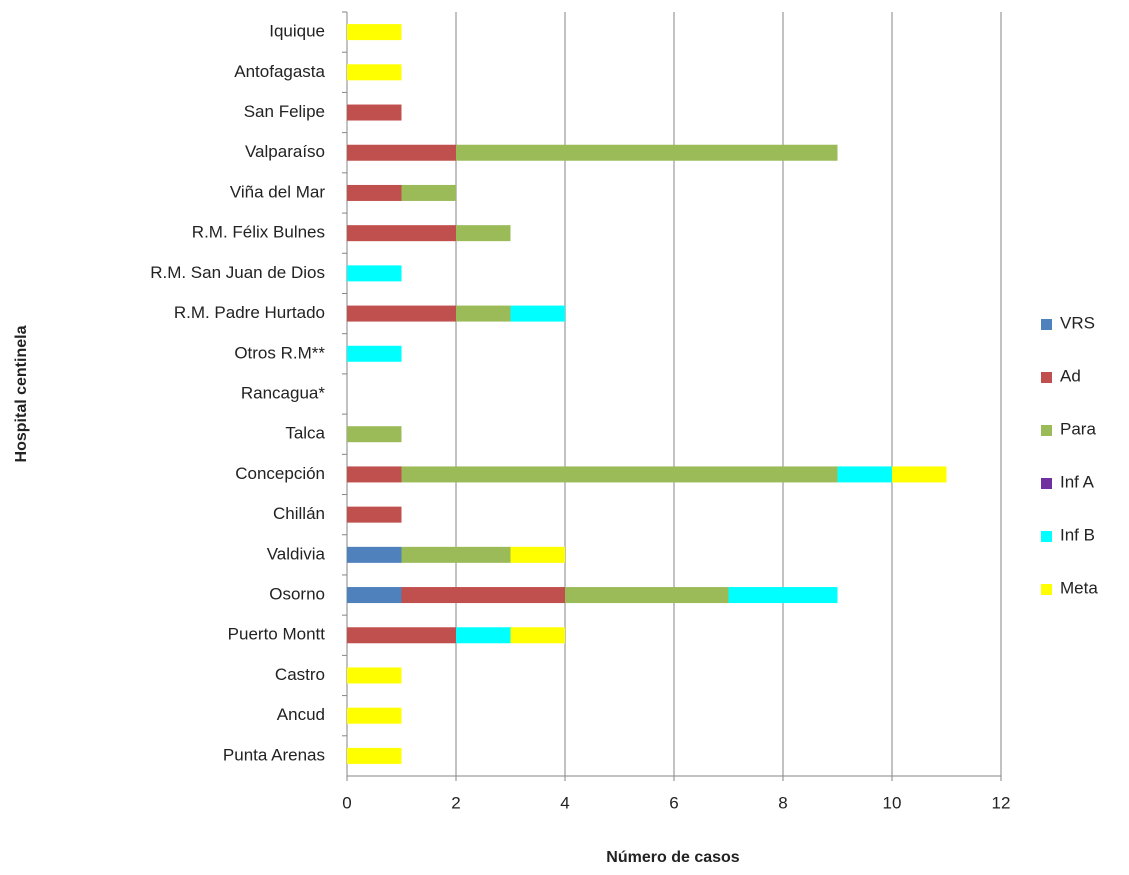  Describe the element at coordinates (249, 312) in the screenshot. I see `y-tick-label: R.M. Padre Hurtado` at that location.